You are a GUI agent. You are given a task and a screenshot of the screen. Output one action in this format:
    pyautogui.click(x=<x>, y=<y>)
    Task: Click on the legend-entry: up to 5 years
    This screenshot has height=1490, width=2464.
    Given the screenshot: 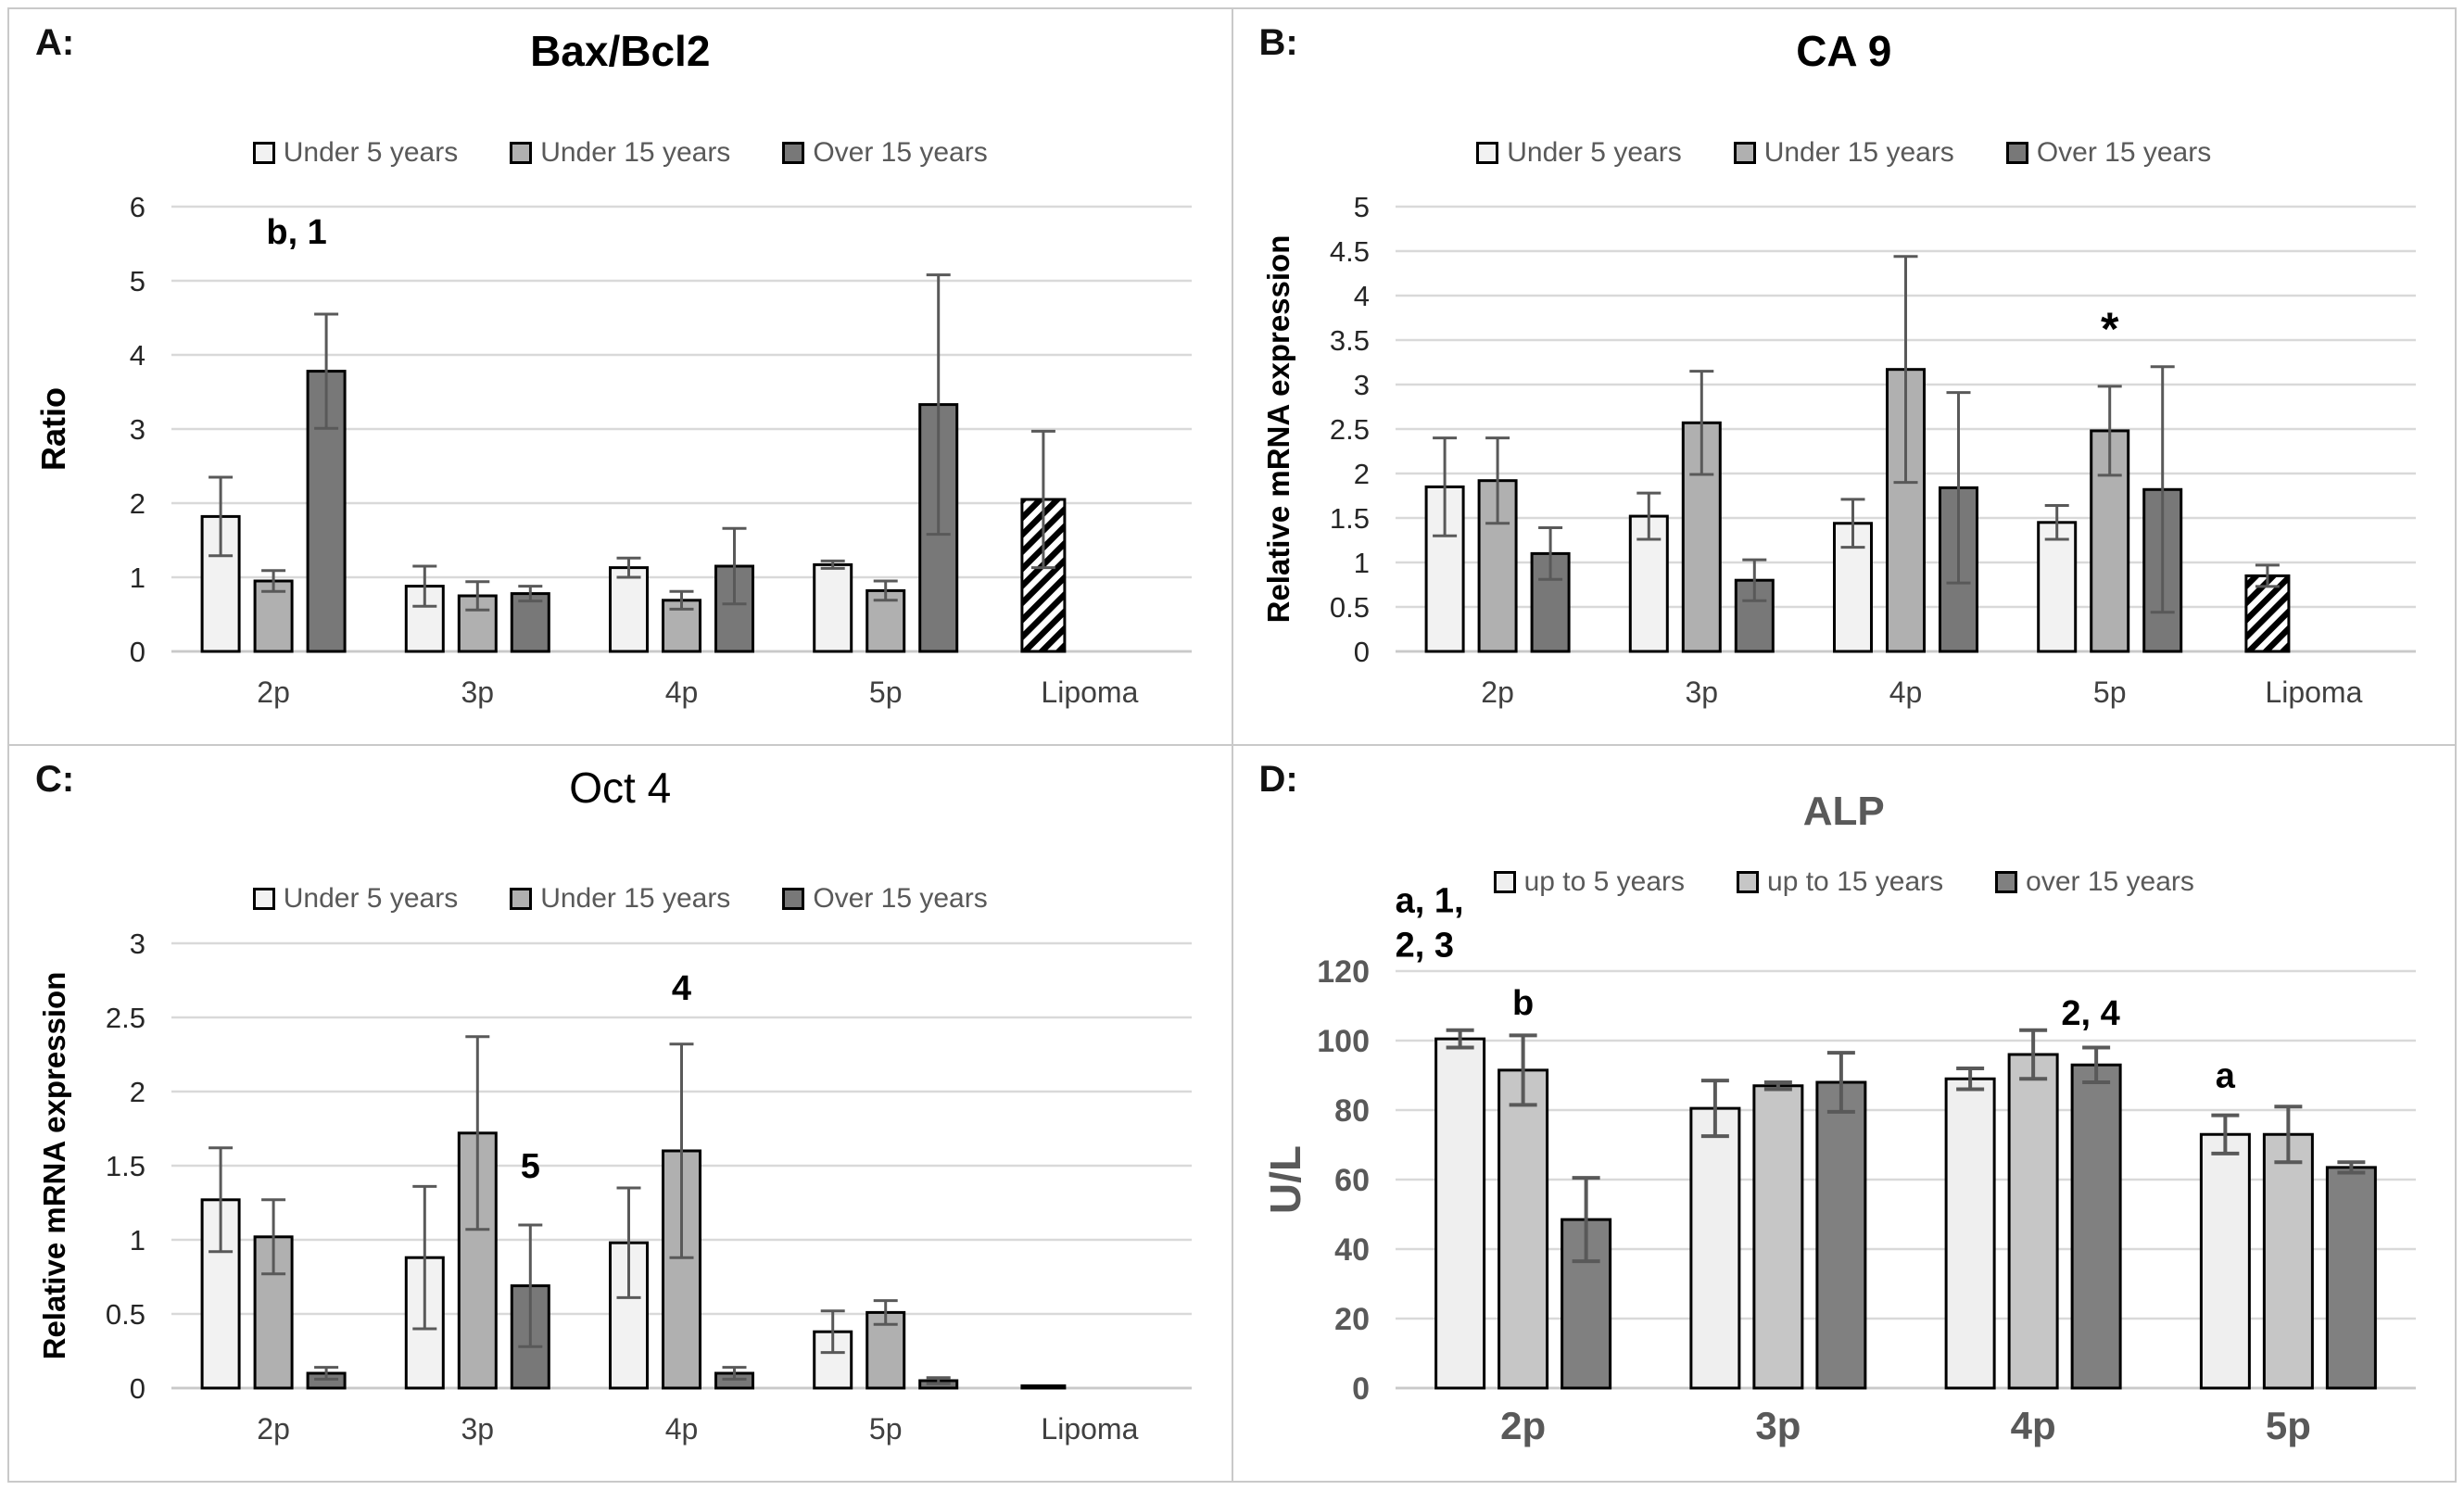 What is the action you would take?
    pyautogui.click(x=1589, y=882)
    